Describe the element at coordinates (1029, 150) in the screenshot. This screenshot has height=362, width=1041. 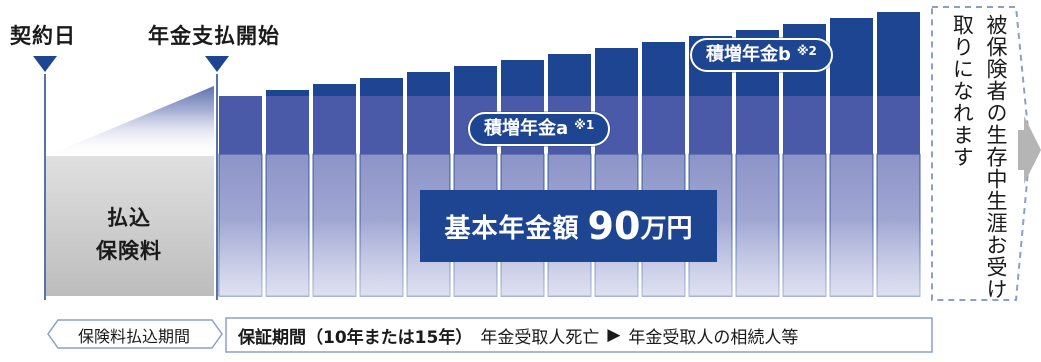
I see `right-arrow-icon` at that location.